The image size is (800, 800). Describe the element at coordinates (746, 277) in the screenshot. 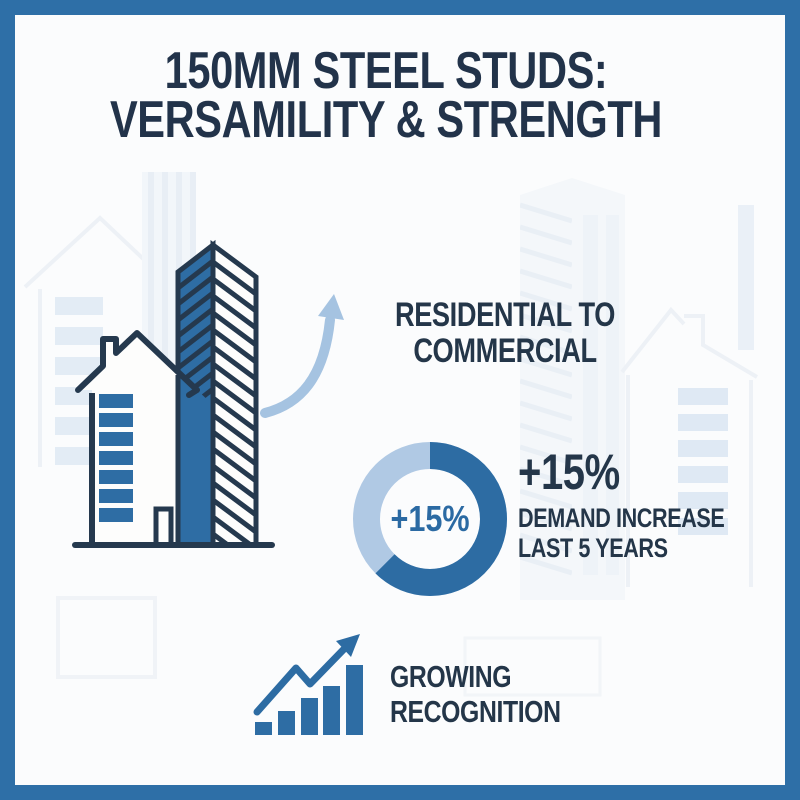

I see `watermark-strip-building` at that location.